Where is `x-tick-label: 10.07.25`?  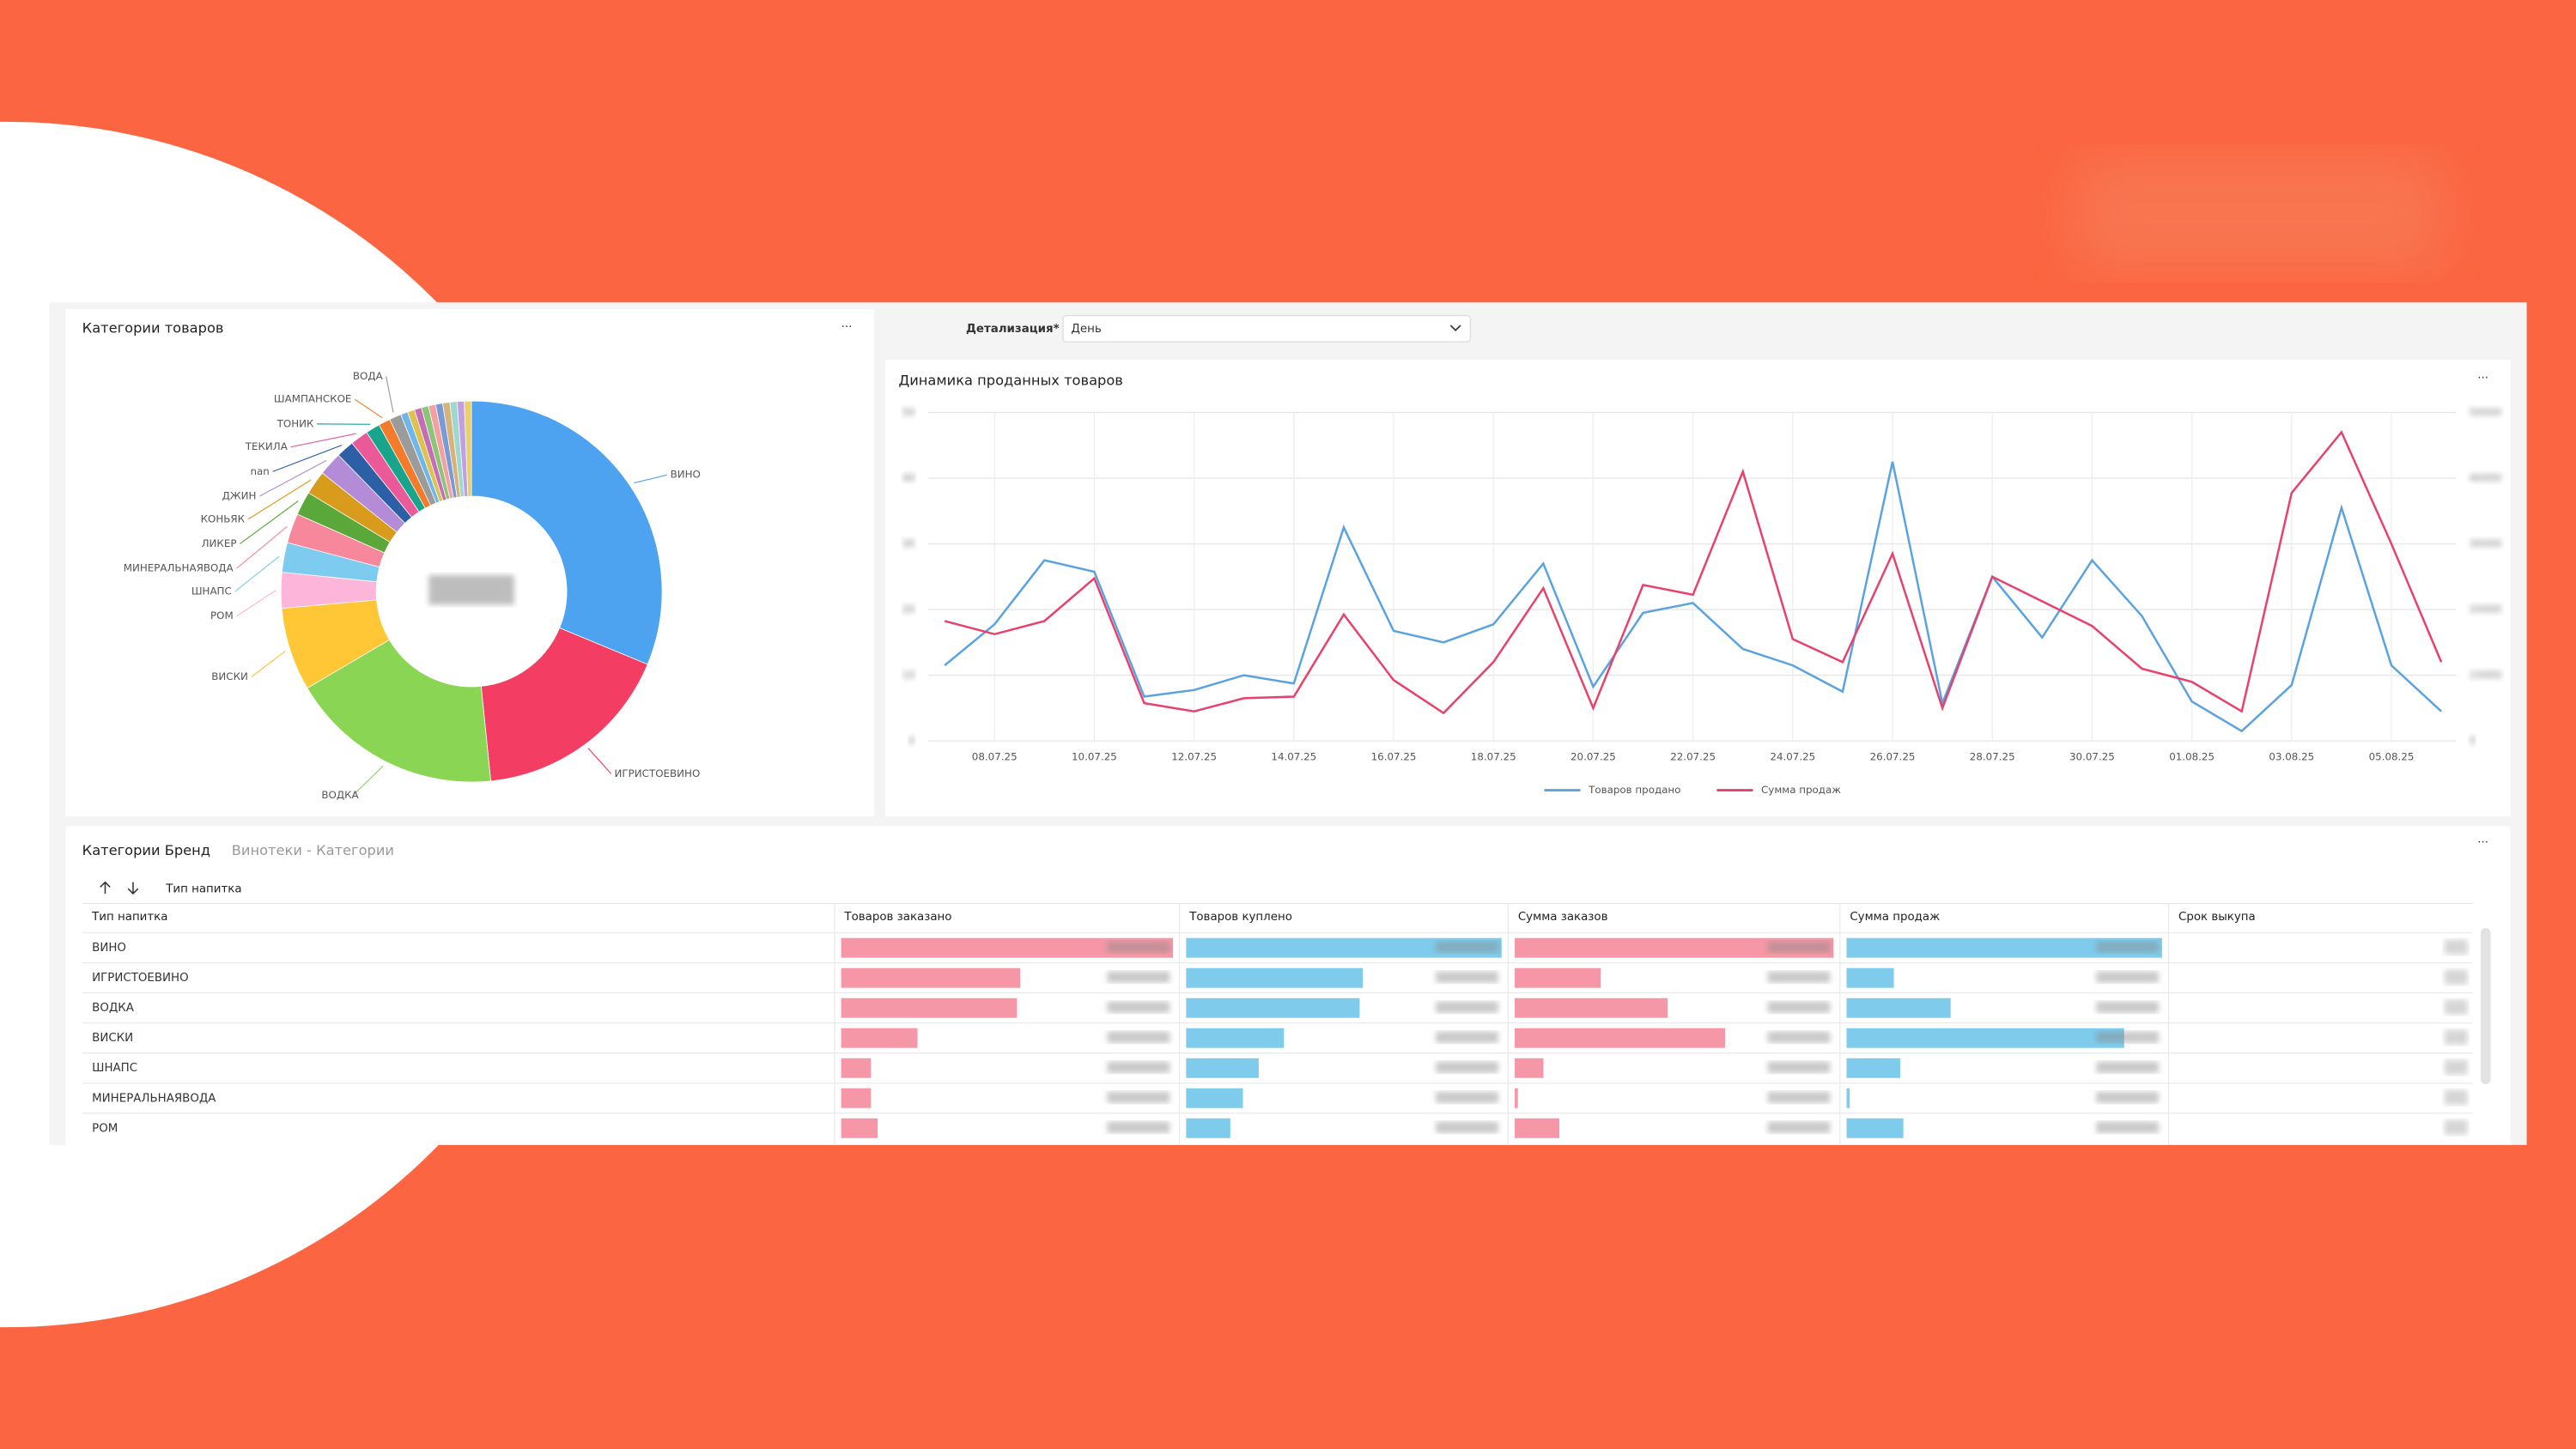
x-tick-label: 10.07.25 is located at coordinates (1094, 757).